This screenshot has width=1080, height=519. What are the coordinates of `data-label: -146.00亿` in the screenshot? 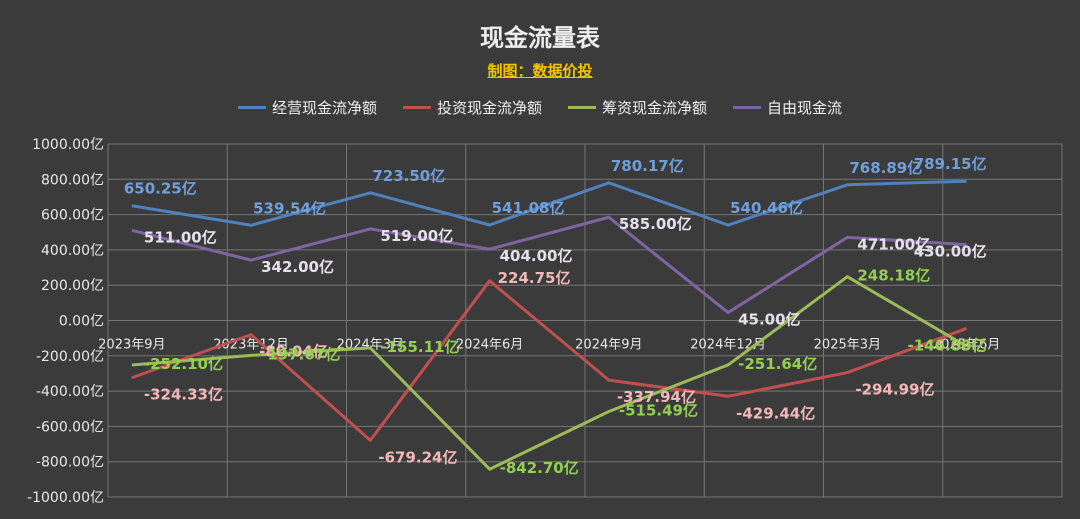 It's located at (946, 345).